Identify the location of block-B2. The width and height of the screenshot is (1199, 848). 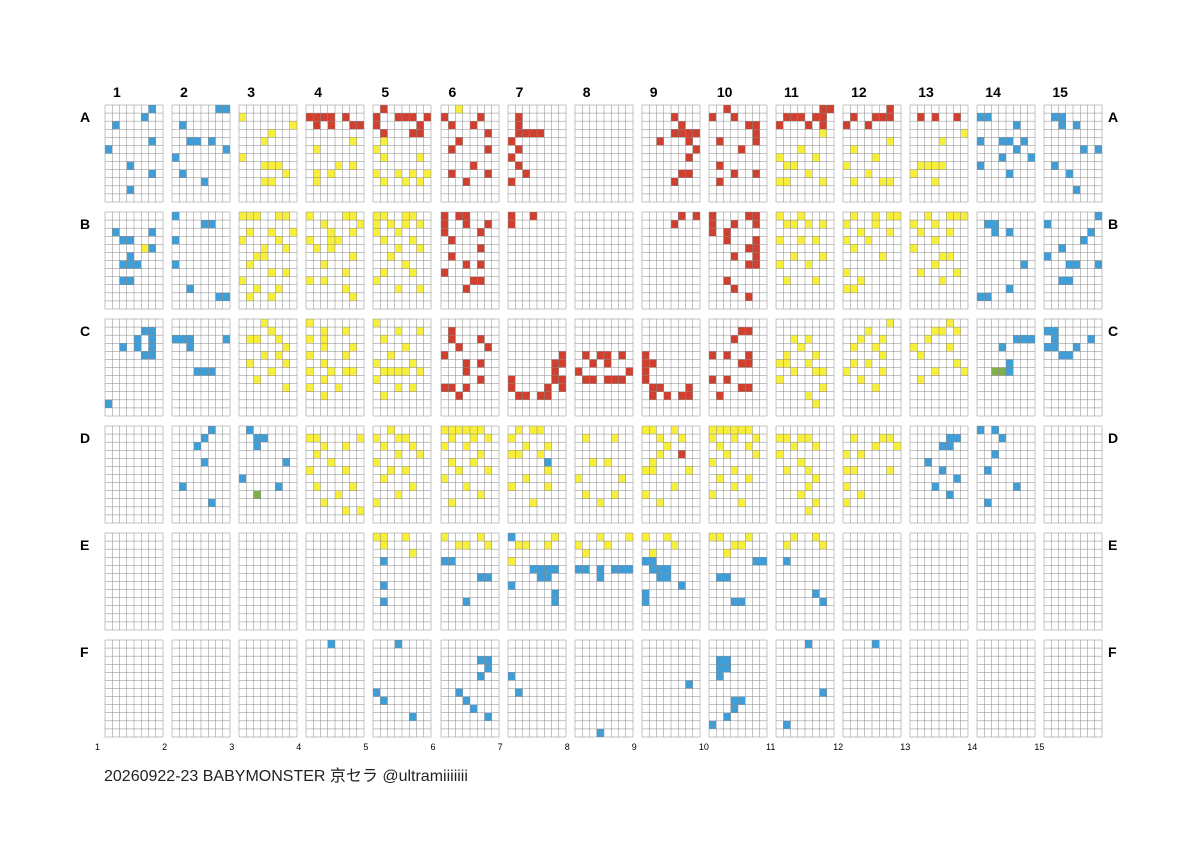
(201, 260).